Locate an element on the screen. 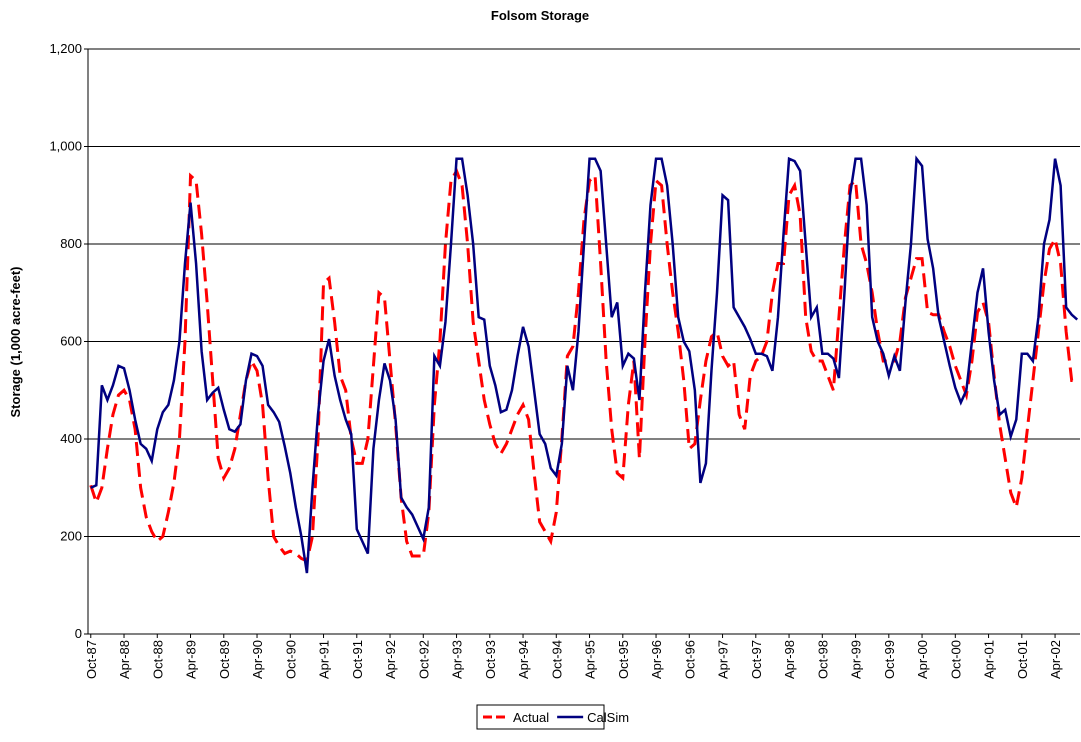 The height and width of the screenshot is (742, 1081). x-tick-label: Oct-89 is located at coordinates (224, 659).